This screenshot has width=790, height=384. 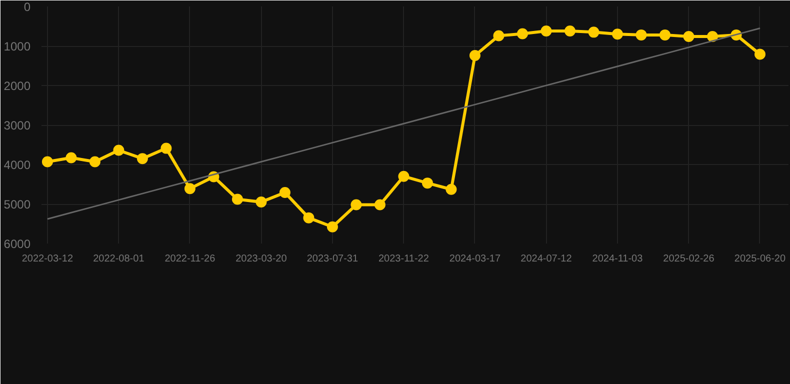 I want to click on x-tick-label: 2025-06-20, so click(x=760, y=259).